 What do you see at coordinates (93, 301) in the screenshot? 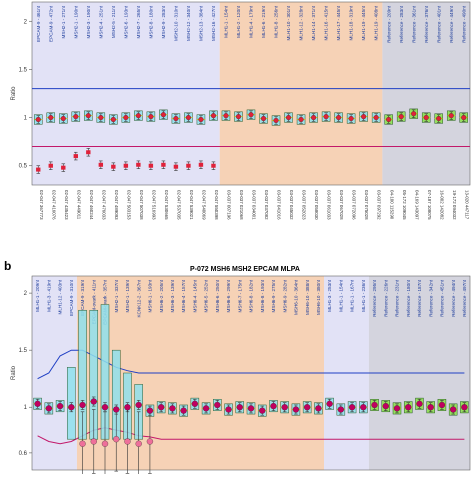
I see `probe-label: EPCAM-ovark - 411nt` at bounding box center [93, 301].